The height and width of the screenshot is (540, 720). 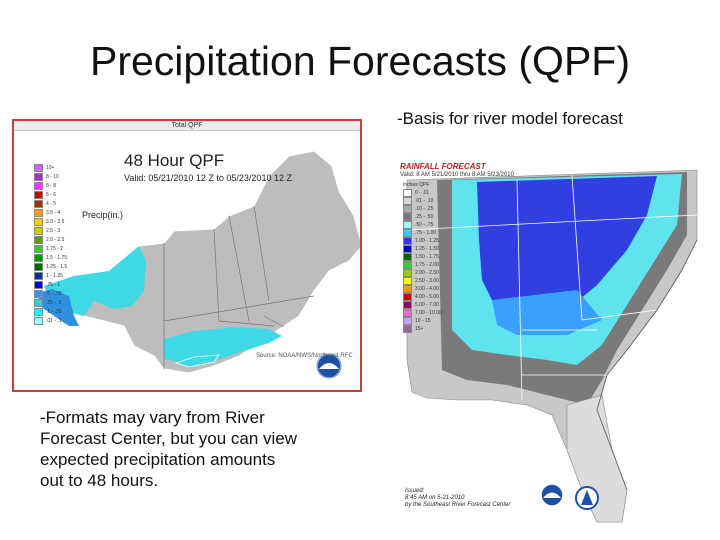 I want to click on legend-title: Inches QPF, so click(x=416, y=185).